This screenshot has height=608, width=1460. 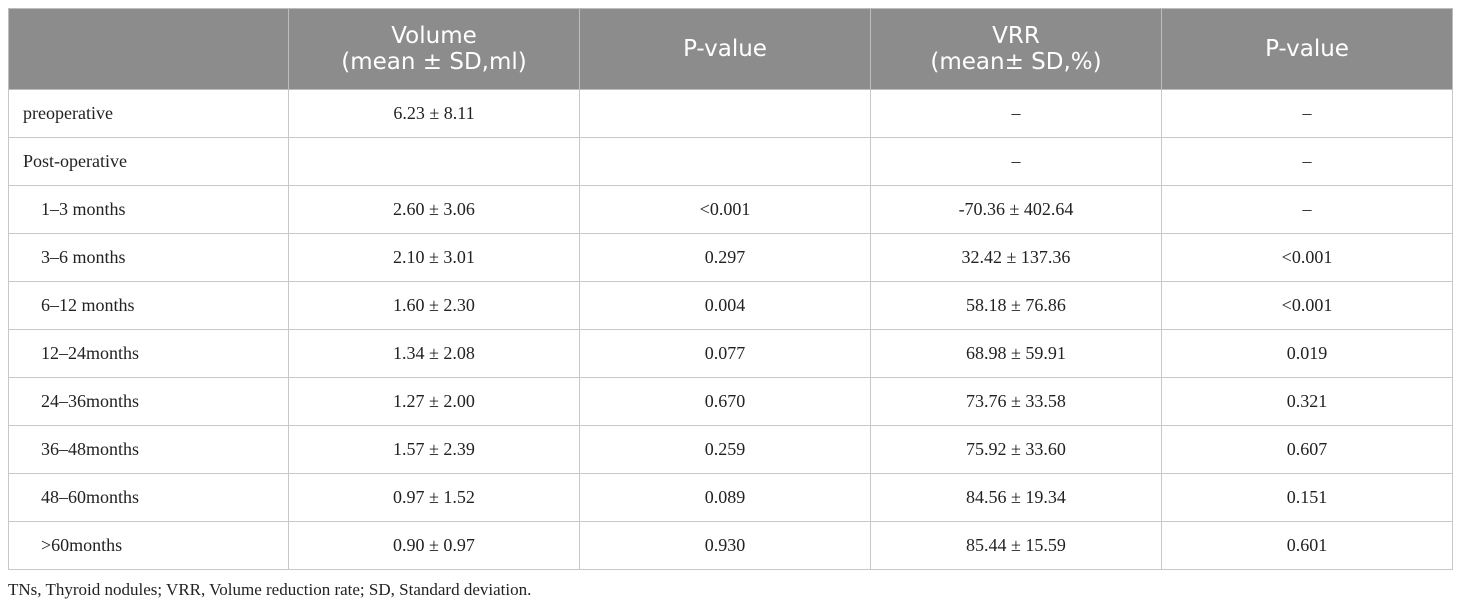 What do you see at coordinates (148, 113) in the screenshot?
I see `row-label: preoperative` at bounding box center [148, 113].